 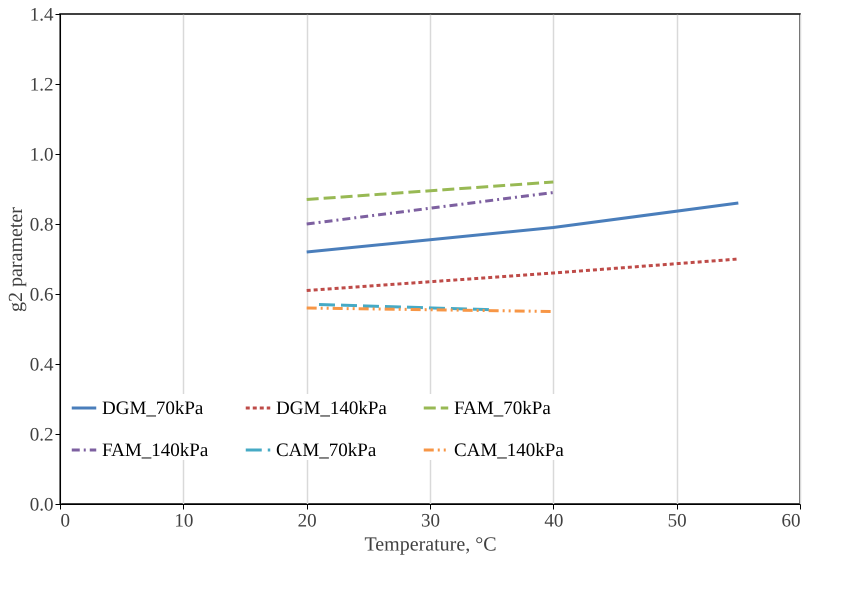 I want to click on x-tick-label: 0, so click(x=65, y=521).